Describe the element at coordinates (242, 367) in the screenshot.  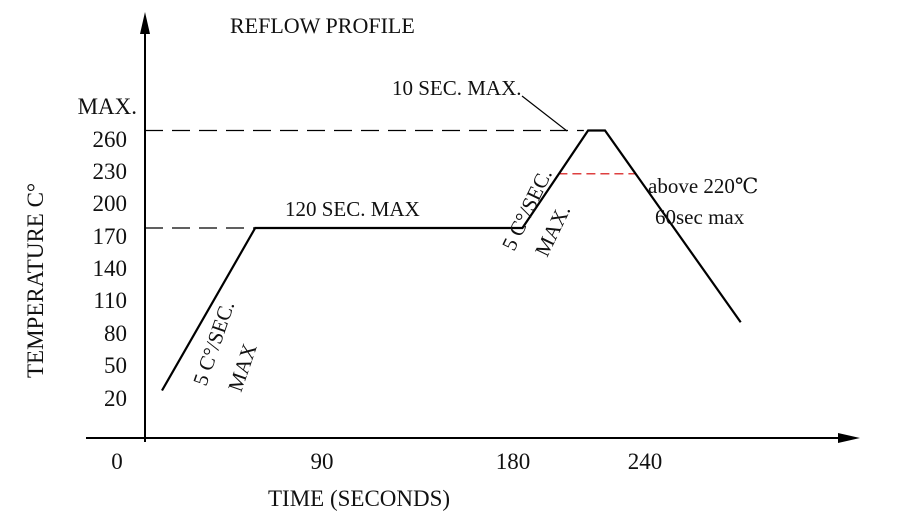
I see `annotation-ramp-rate-1-max: MAX` at that location.